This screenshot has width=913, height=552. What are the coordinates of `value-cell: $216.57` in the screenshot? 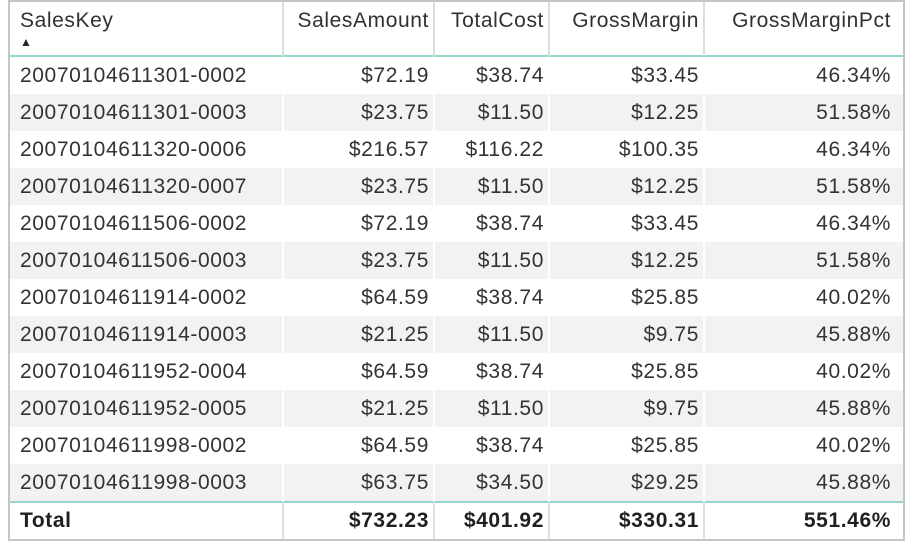 It's located at (358, 149).